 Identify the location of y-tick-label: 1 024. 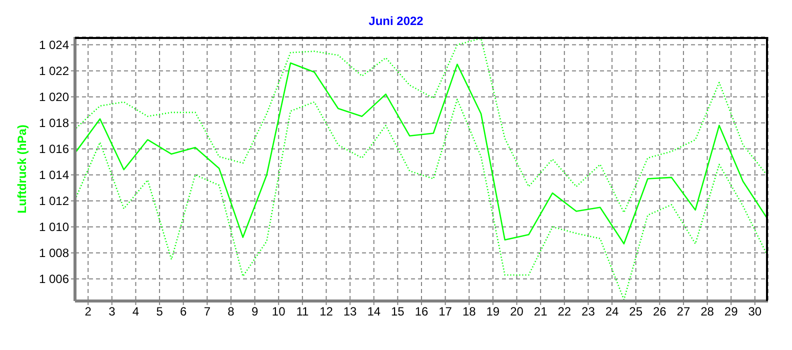
(54, 45).